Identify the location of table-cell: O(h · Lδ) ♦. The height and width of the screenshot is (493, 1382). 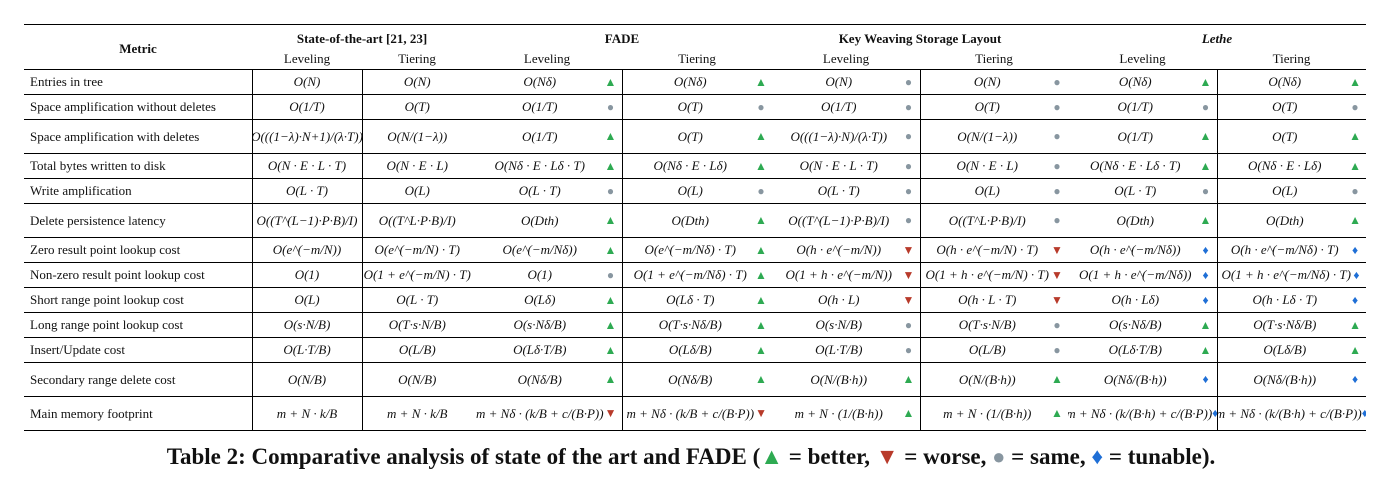
(1142, 300).